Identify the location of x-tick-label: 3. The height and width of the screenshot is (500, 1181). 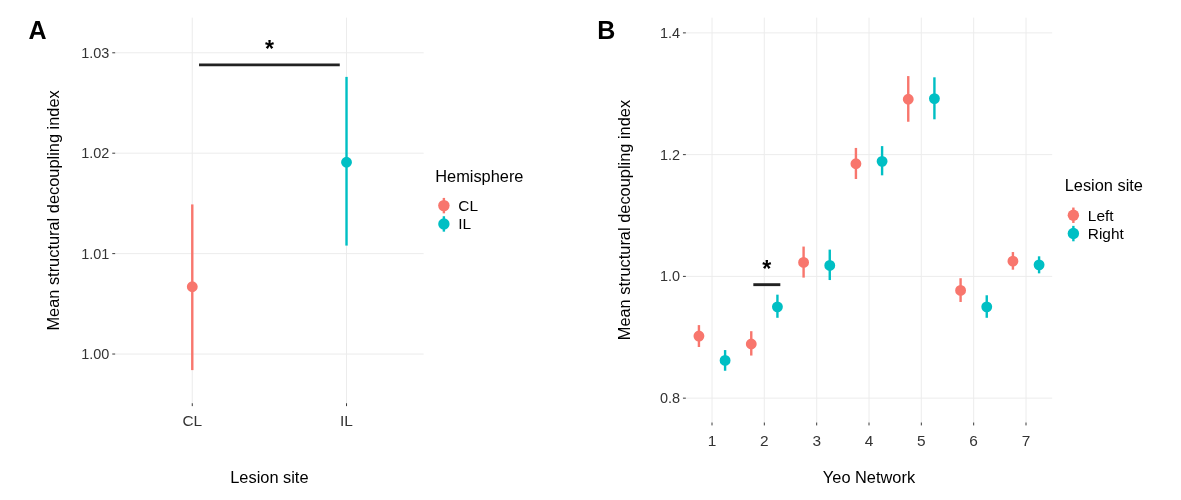
(816, 440).